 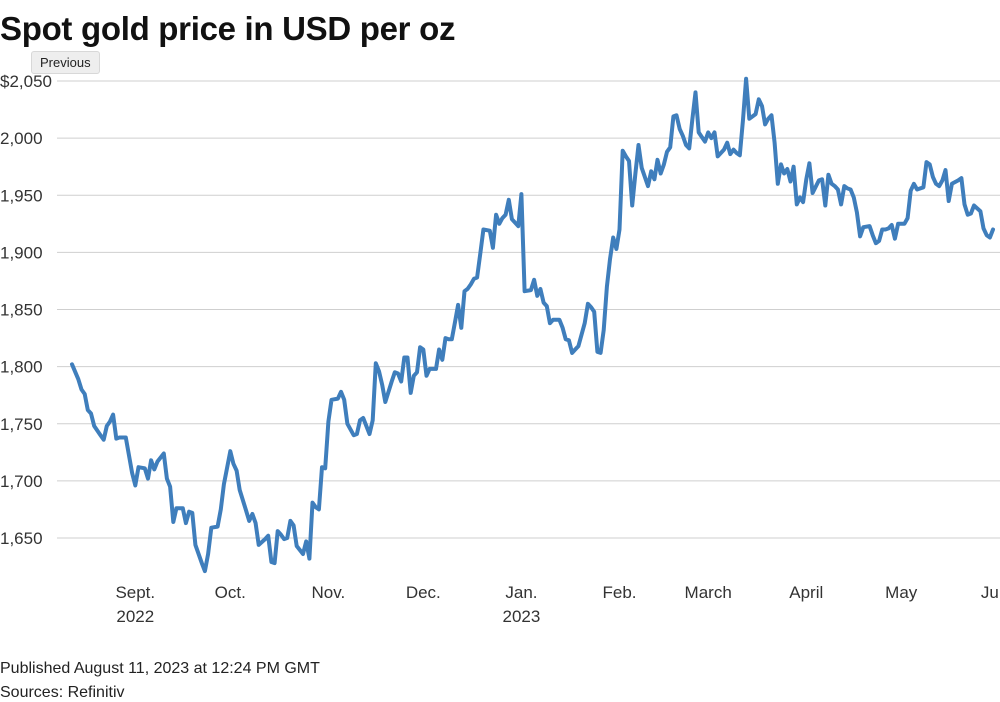 I want to click on chart-title: Spot gold price in USD per oz, so click(x=228, y=28).